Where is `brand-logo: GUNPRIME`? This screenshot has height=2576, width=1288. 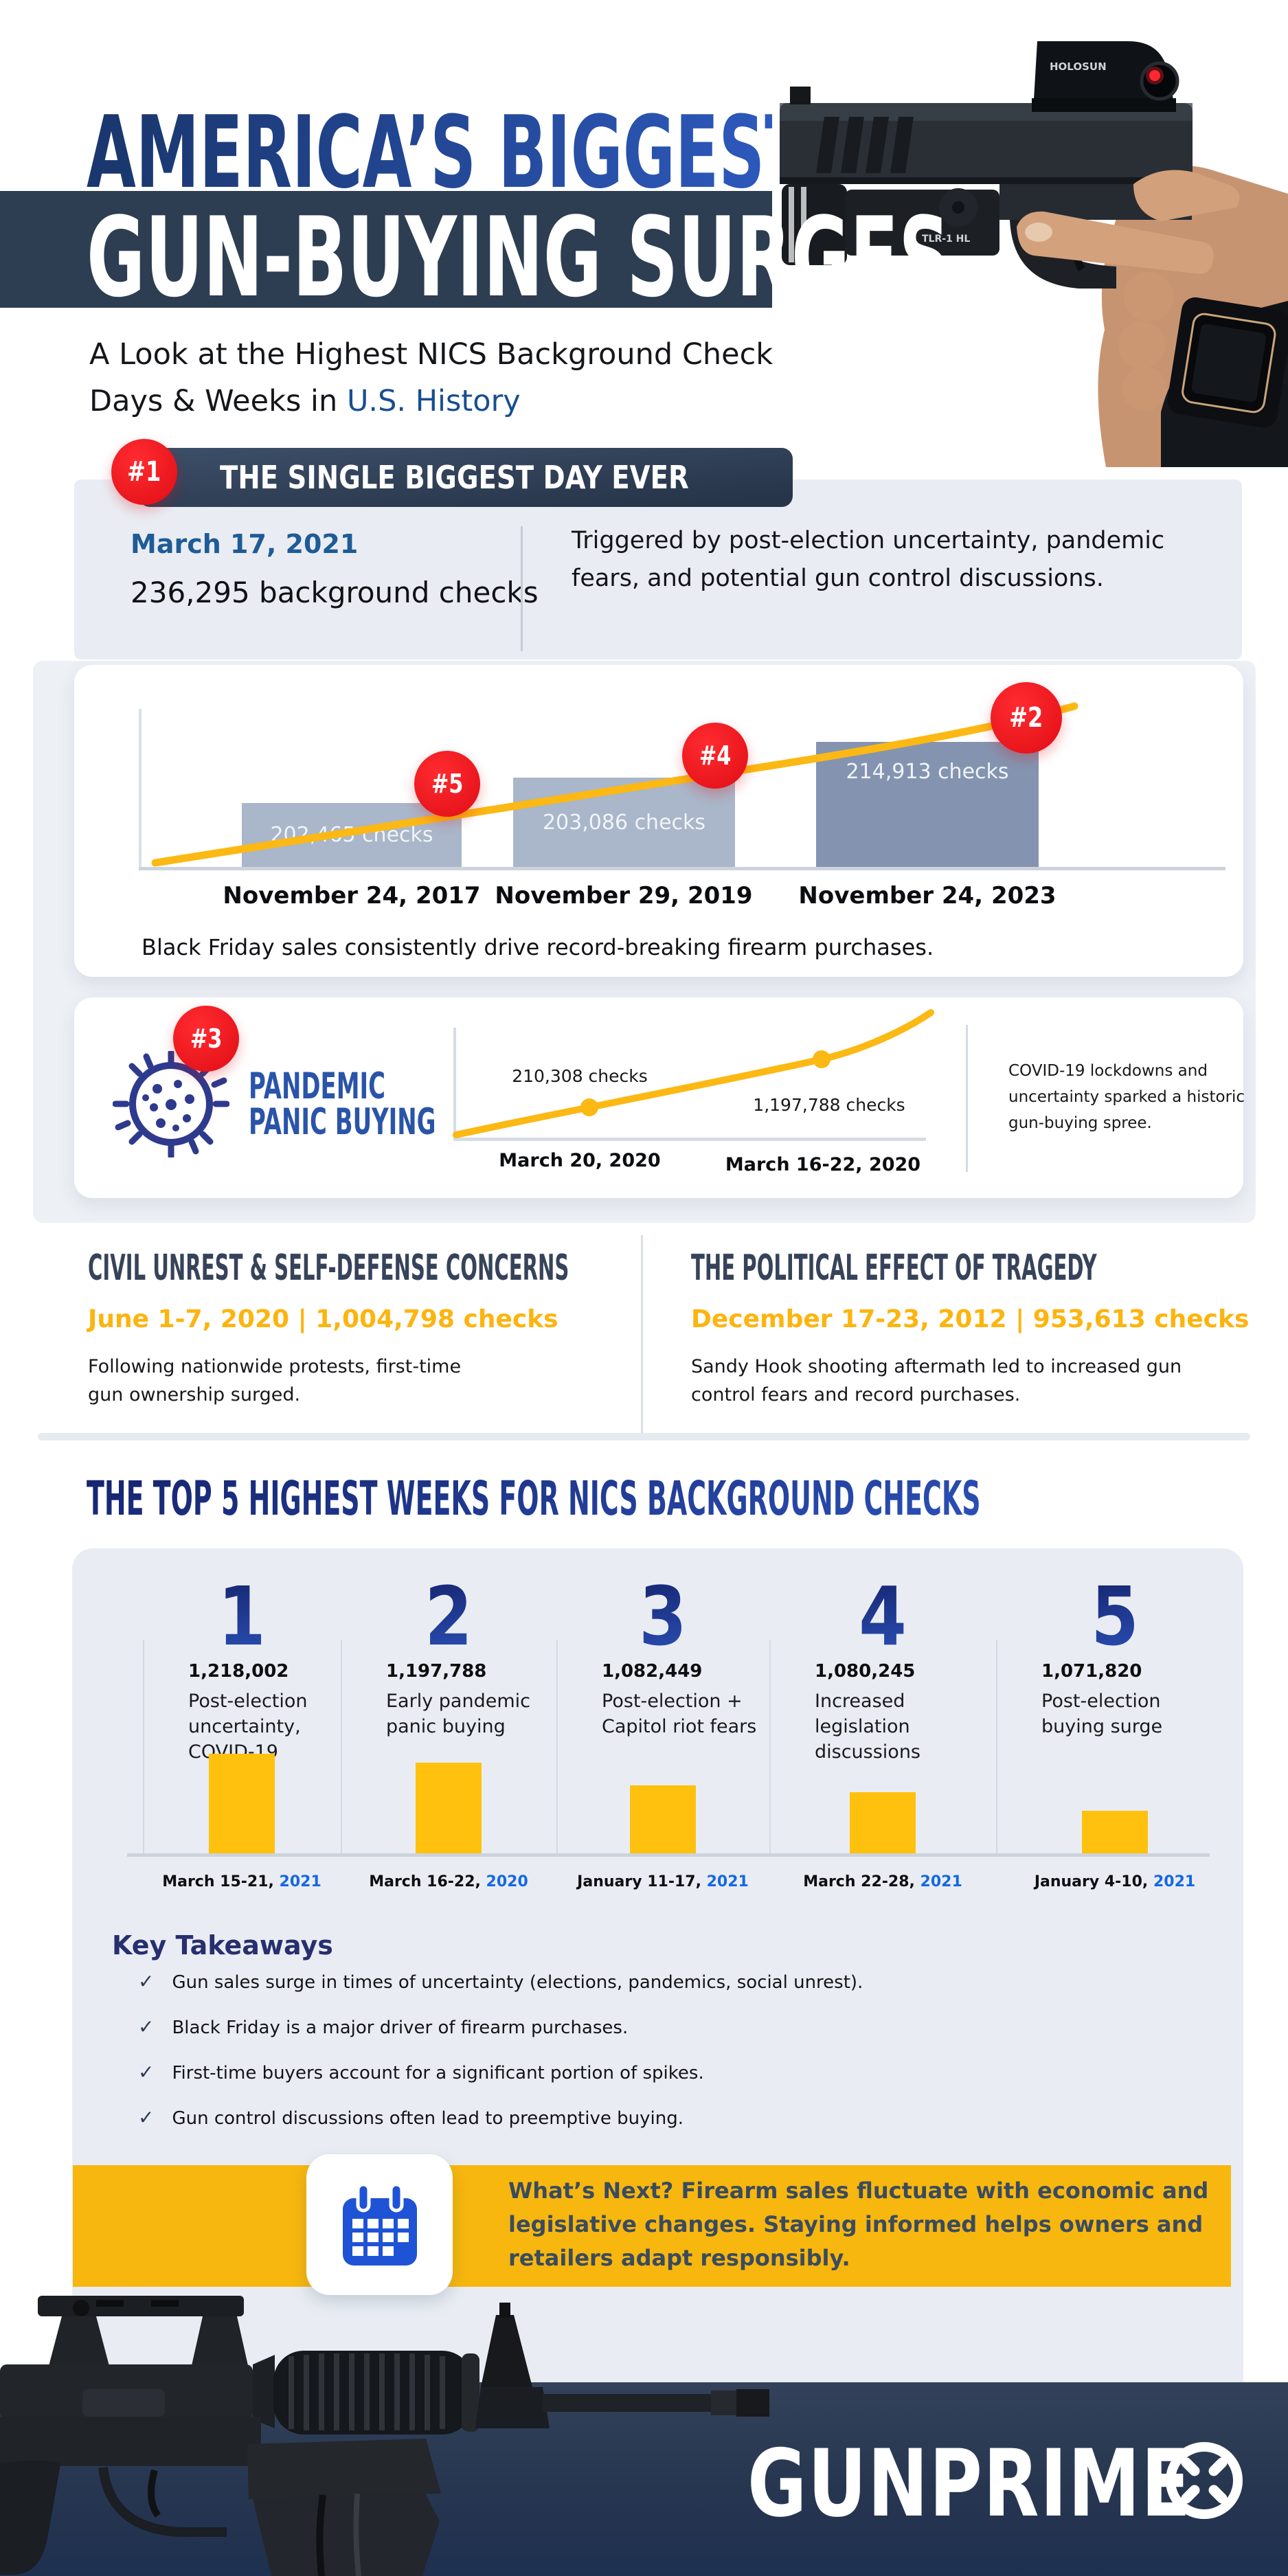
brand-logo: GUNPRIME is located at coordinates (1017, 2483).